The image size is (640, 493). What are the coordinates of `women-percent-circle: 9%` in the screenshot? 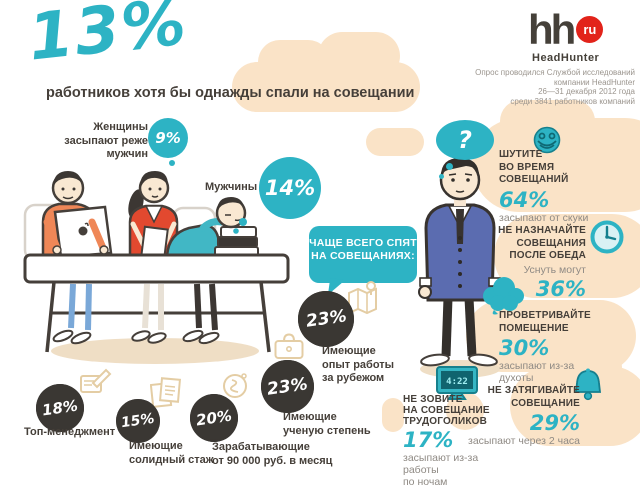 It's located at (168, 138).